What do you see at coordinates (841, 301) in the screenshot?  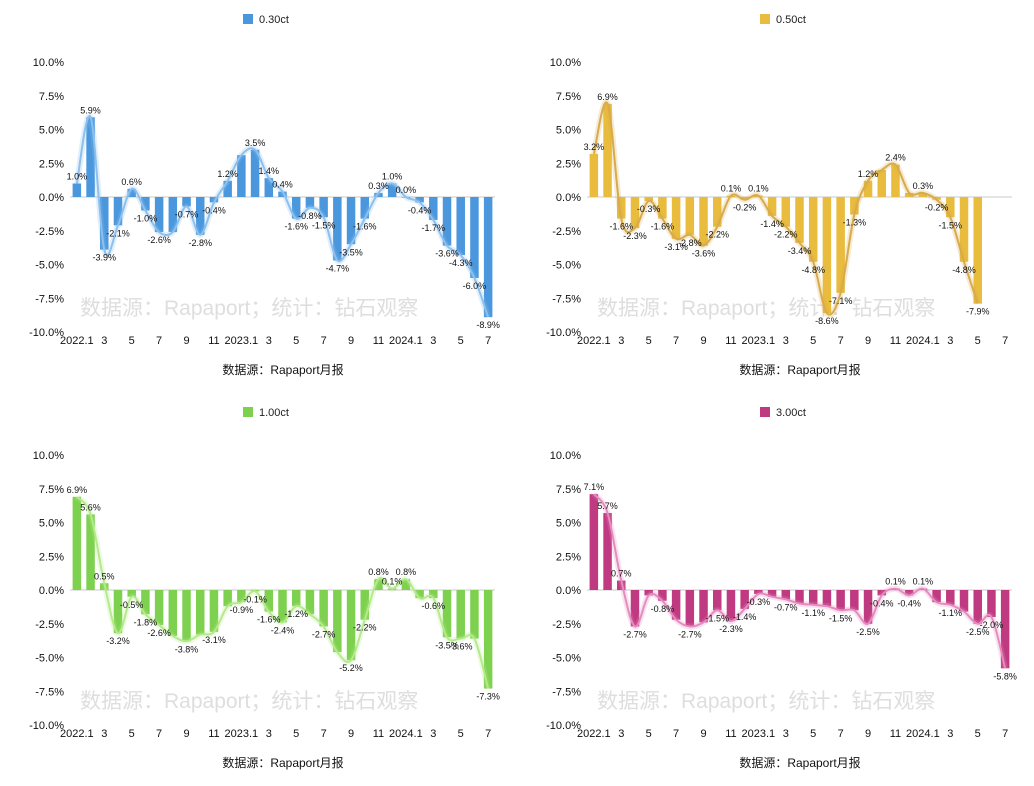 I see `data-label: -7.1%` at bounding box center [841, 301].